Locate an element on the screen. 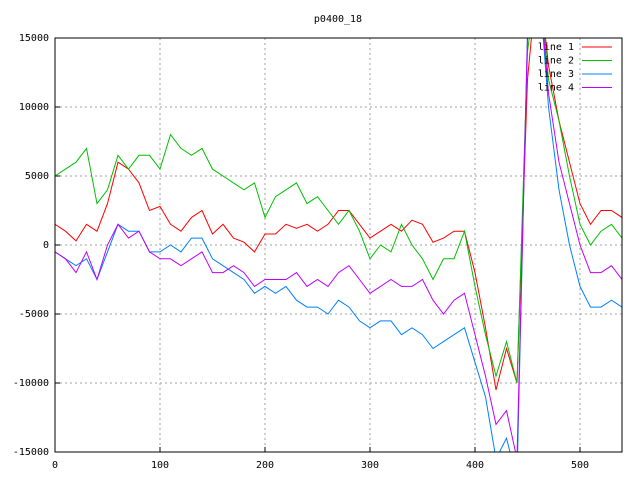 The image size is (640, 480). x-tick-label: 500 is located at coordinates (580, 465).